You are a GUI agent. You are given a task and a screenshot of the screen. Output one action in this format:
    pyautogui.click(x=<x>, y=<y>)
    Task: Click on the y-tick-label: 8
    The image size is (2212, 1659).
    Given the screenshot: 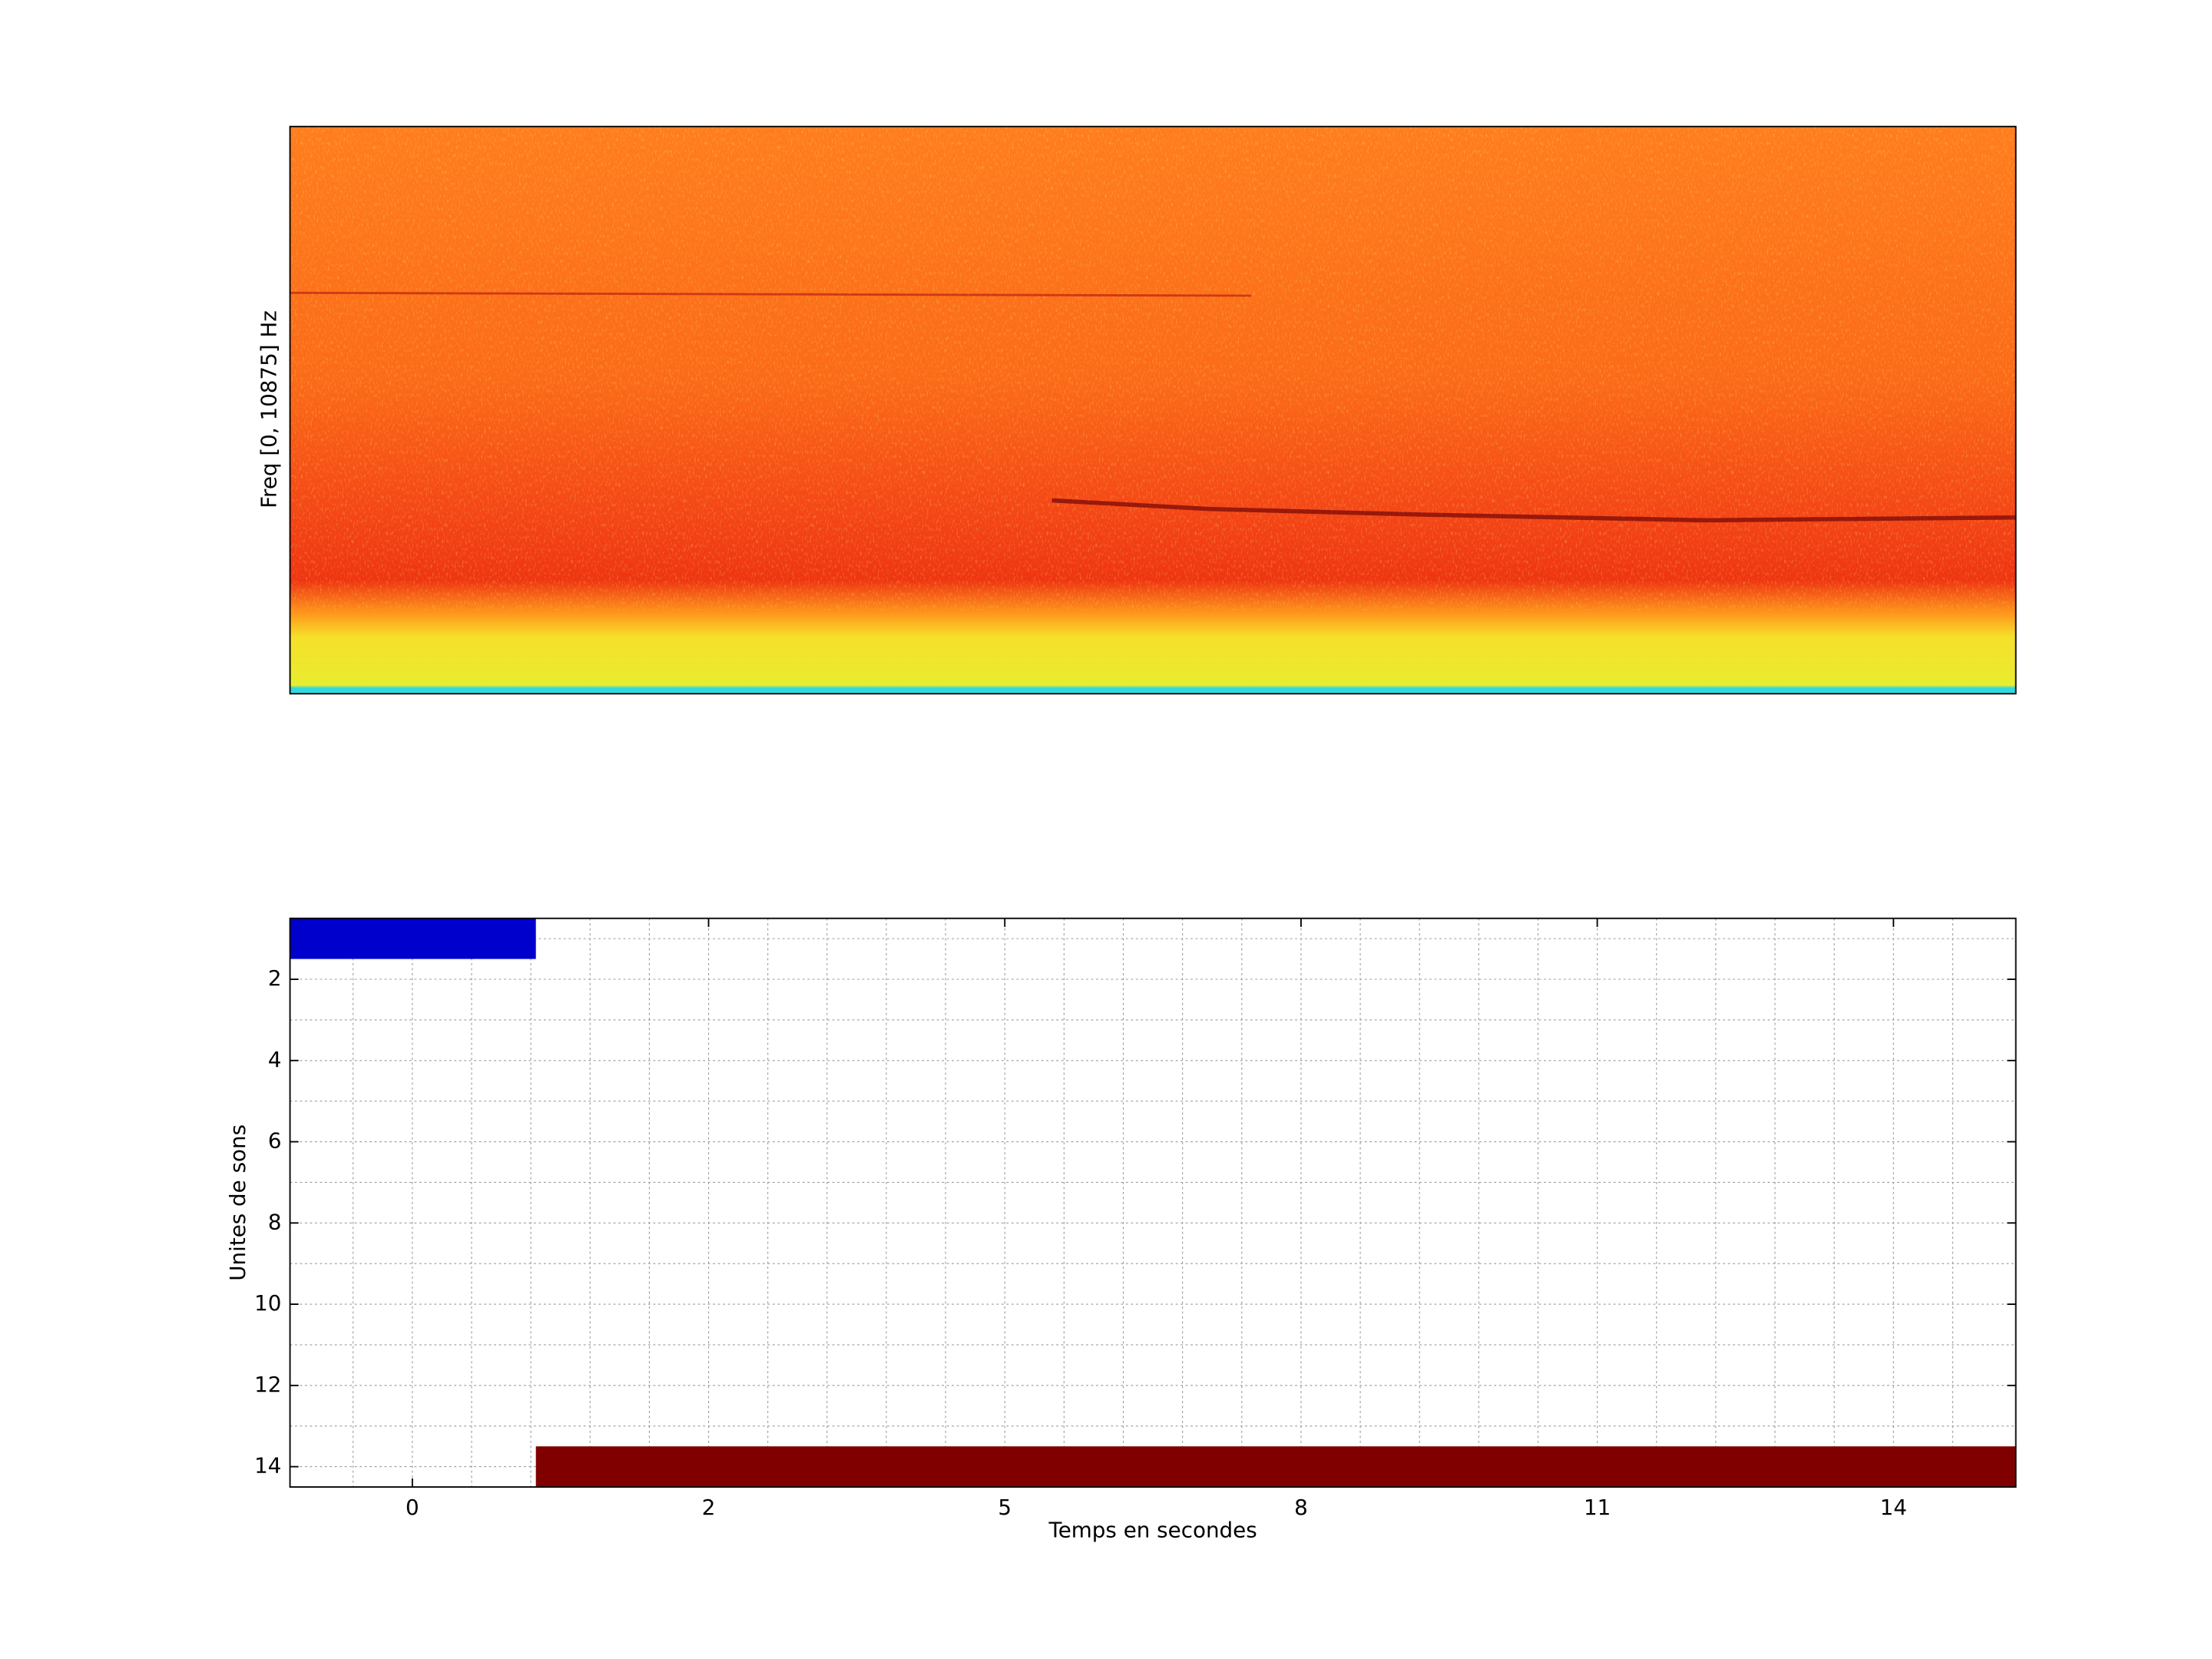 What is the action you would take?
    pyautogui.click(x=275, y=1221)
    